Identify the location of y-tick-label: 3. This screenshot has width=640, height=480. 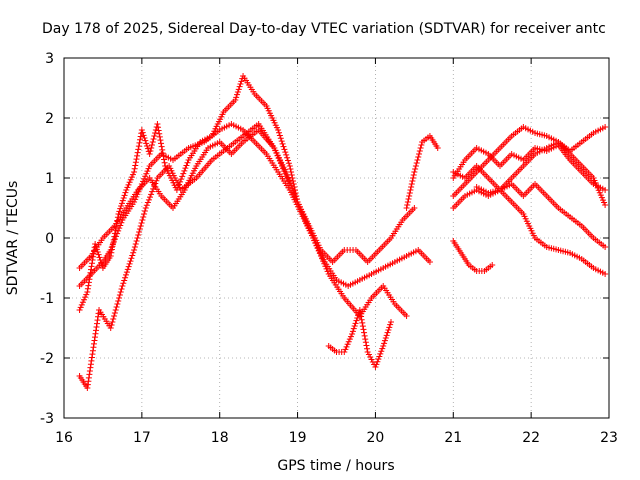
(49, 59).